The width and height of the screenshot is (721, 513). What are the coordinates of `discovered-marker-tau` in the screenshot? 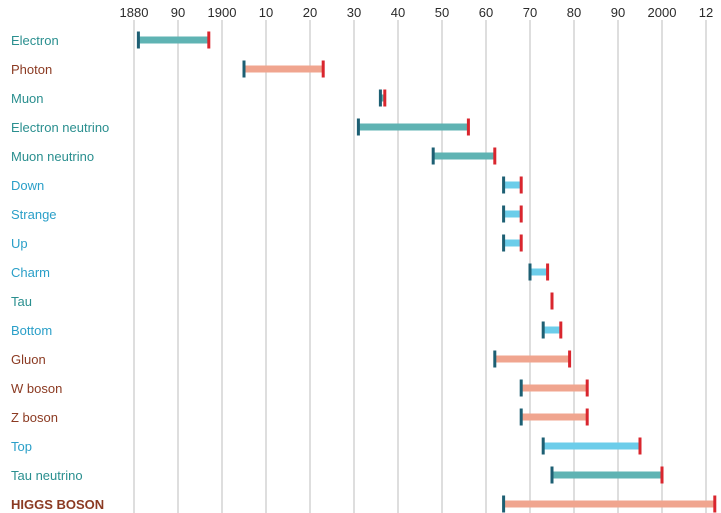 It's located at (552, 301).